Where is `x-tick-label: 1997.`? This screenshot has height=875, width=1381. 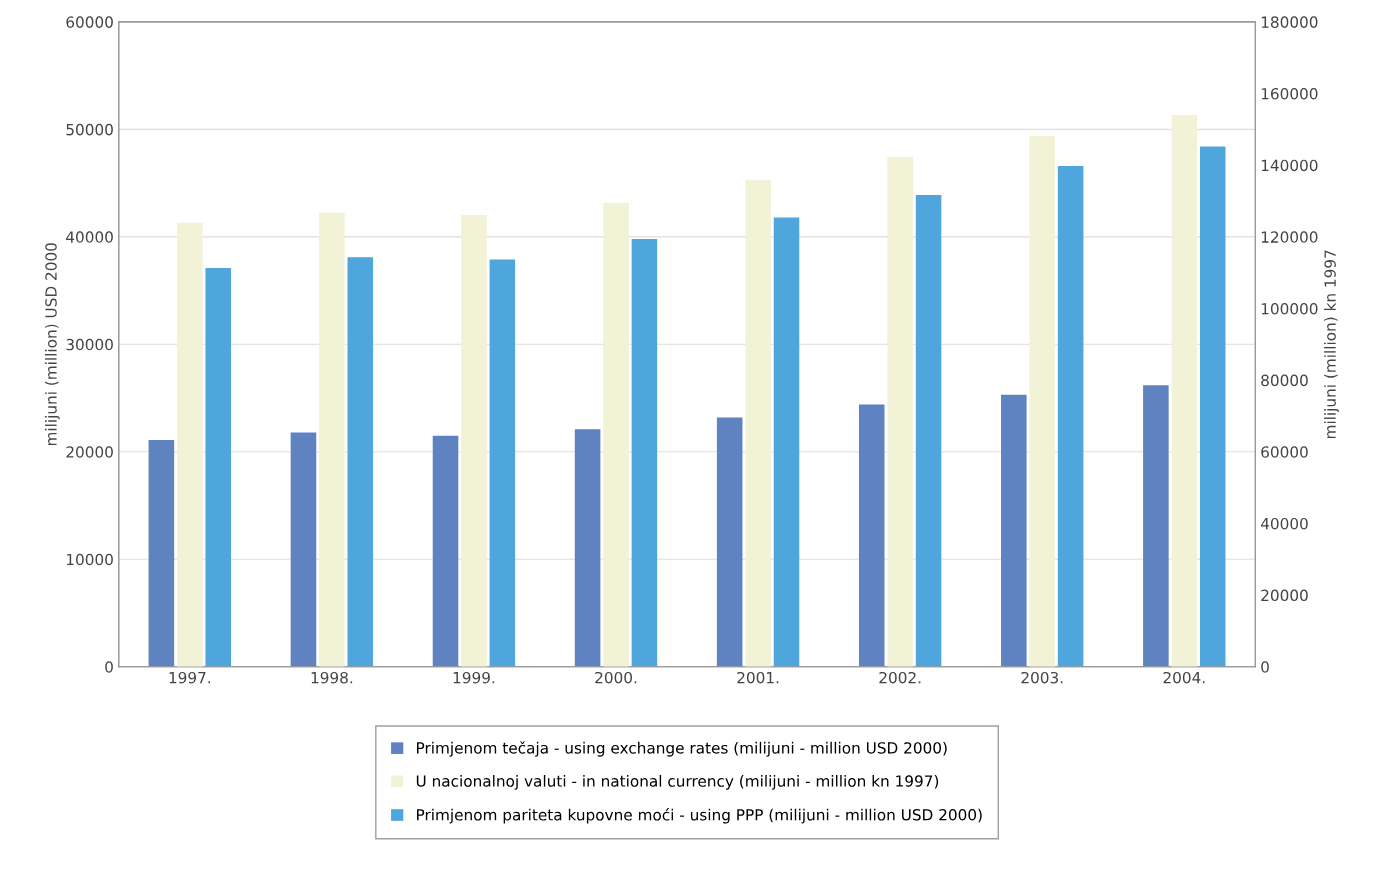 x-tick-label: 1997. is located at coordinates (190, 677).